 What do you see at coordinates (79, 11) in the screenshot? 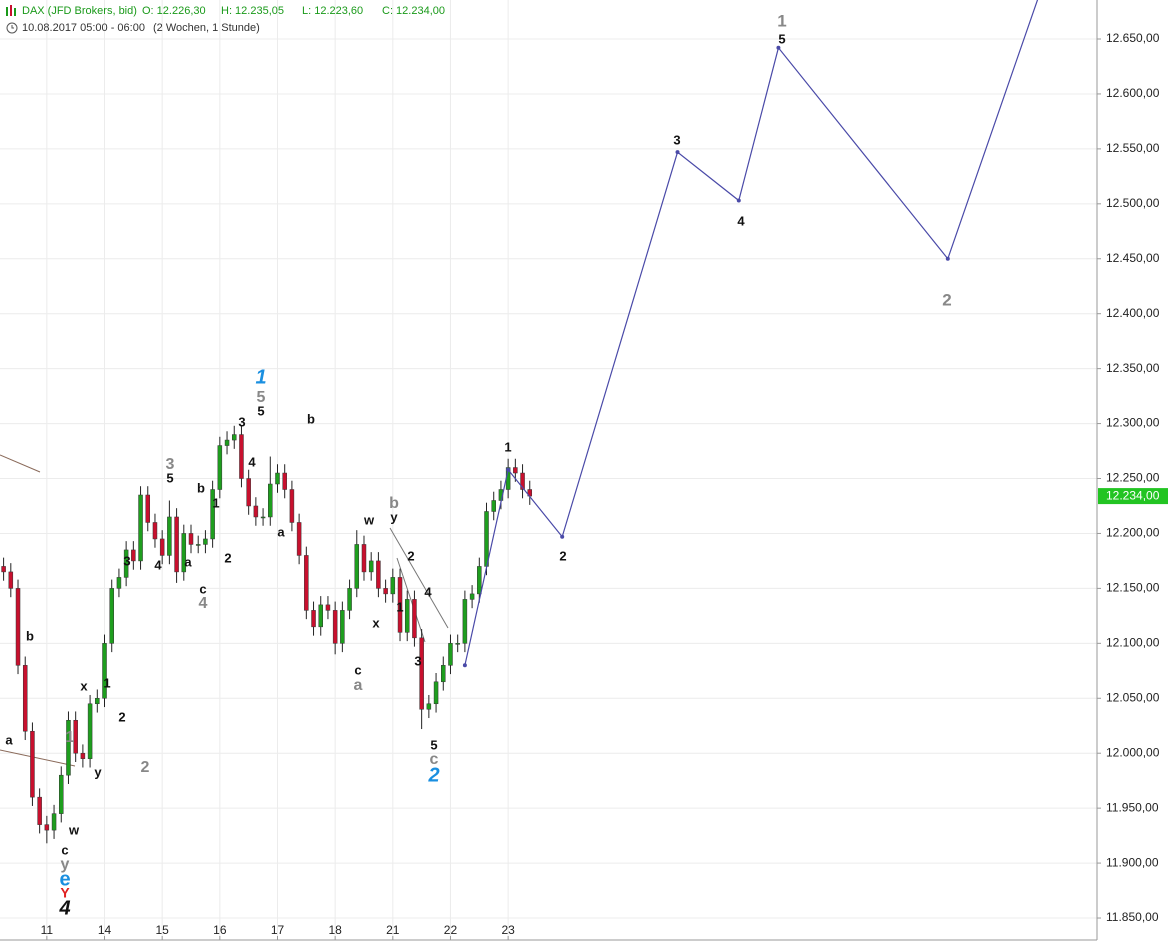
I see `chart-title: DAX (JFD Brokers, bid)` at bounding box center [79, 11].